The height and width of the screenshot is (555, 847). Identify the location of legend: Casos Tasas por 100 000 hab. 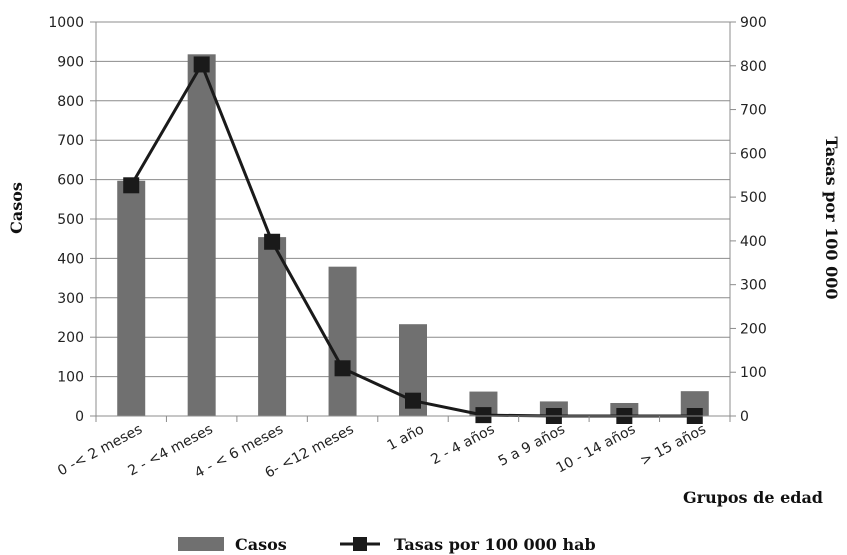
(387, 544).